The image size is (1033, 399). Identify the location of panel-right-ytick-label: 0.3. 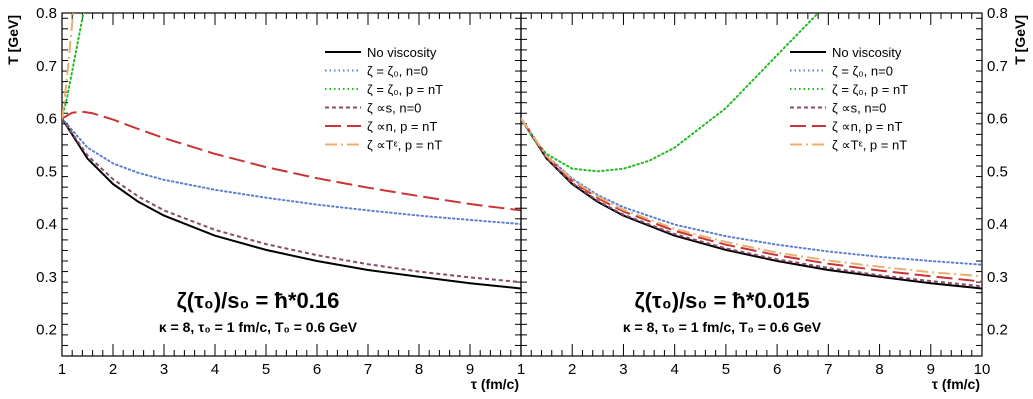
(997, 277).